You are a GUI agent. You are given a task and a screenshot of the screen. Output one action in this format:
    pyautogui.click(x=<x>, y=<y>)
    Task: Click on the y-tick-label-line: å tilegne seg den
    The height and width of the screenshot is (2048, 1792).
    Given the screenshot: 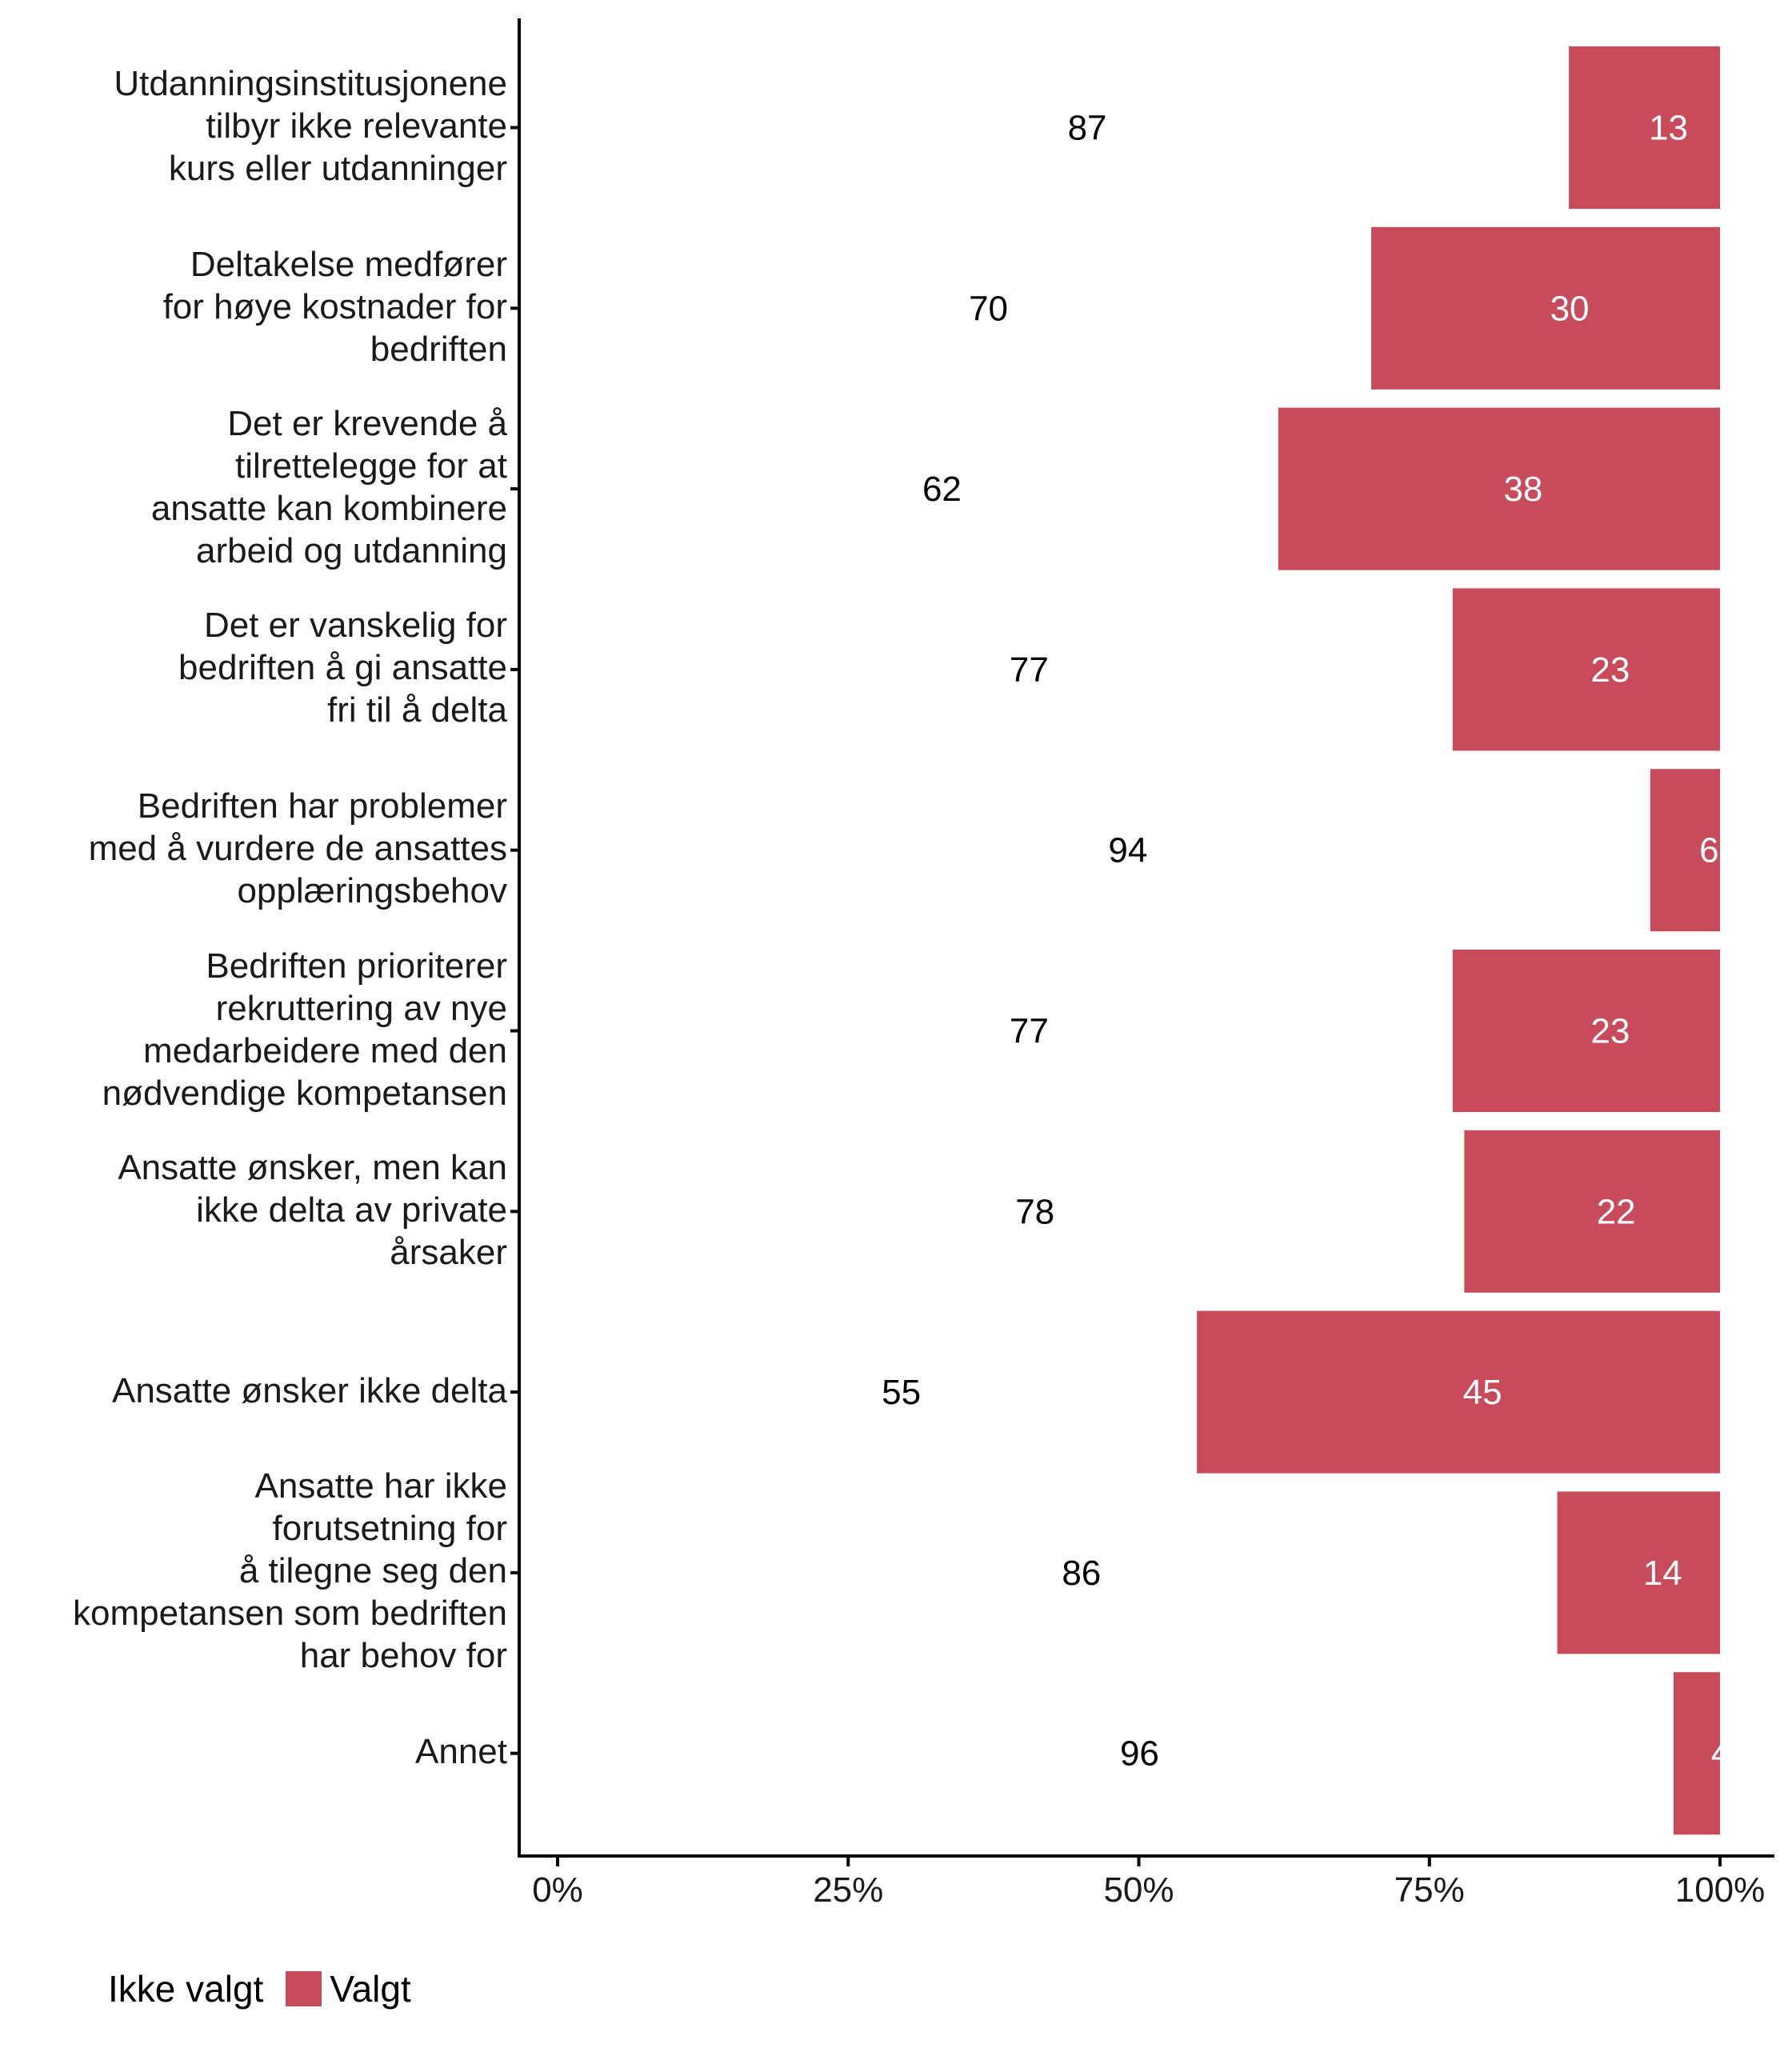 What is the action you would take?
    pyautogui.click(x=372, y=1571)
    